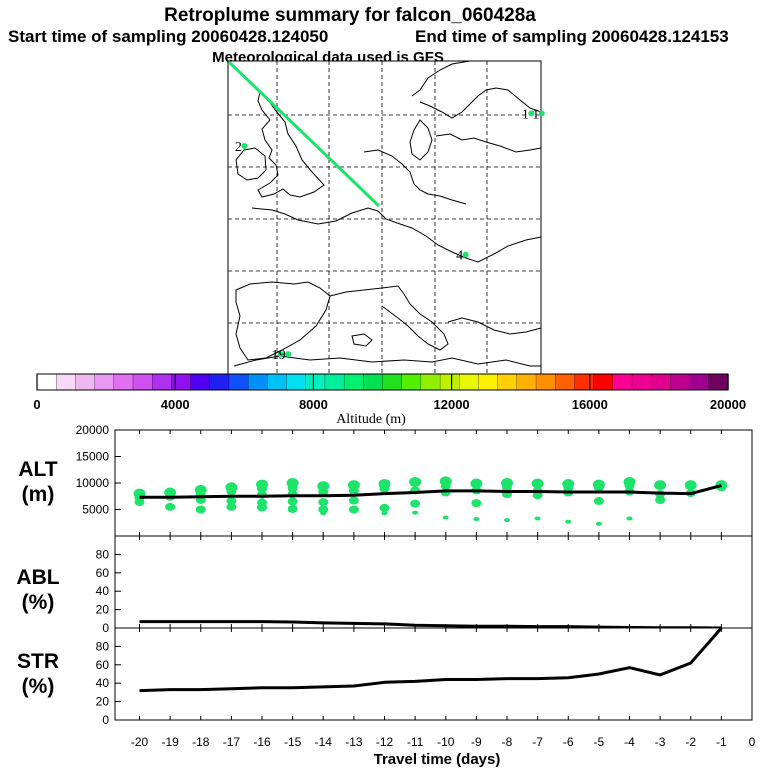 This screenshot has height=768, width=768. I want to click on map-marker-label: 2, so click(238, 147).